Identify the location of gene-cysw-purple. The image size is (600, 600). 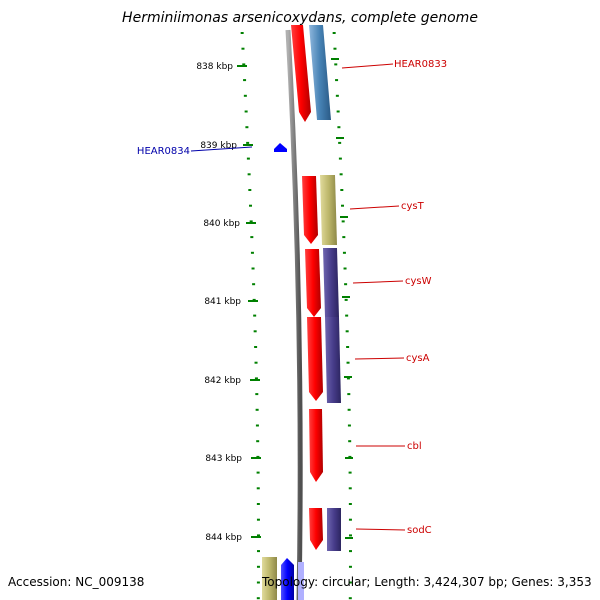
(331, 282).